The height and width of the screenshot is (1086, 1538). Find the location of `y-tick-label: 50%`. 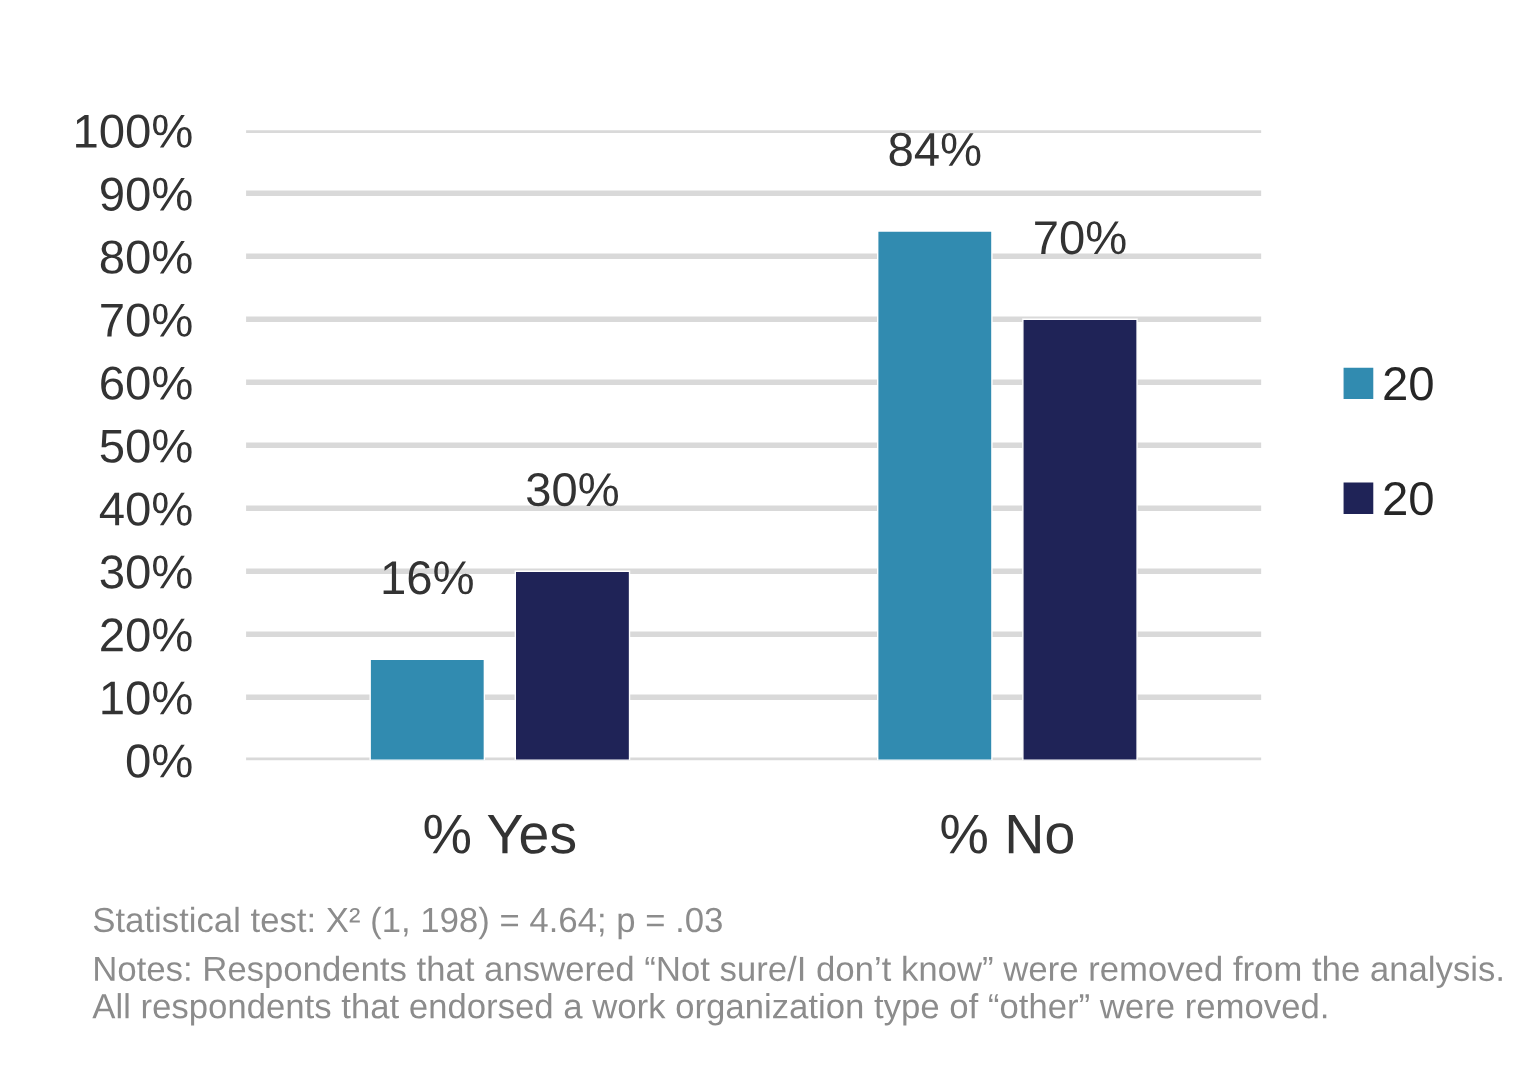

y-tick-label: 50% is located at coordinates (146, 446).